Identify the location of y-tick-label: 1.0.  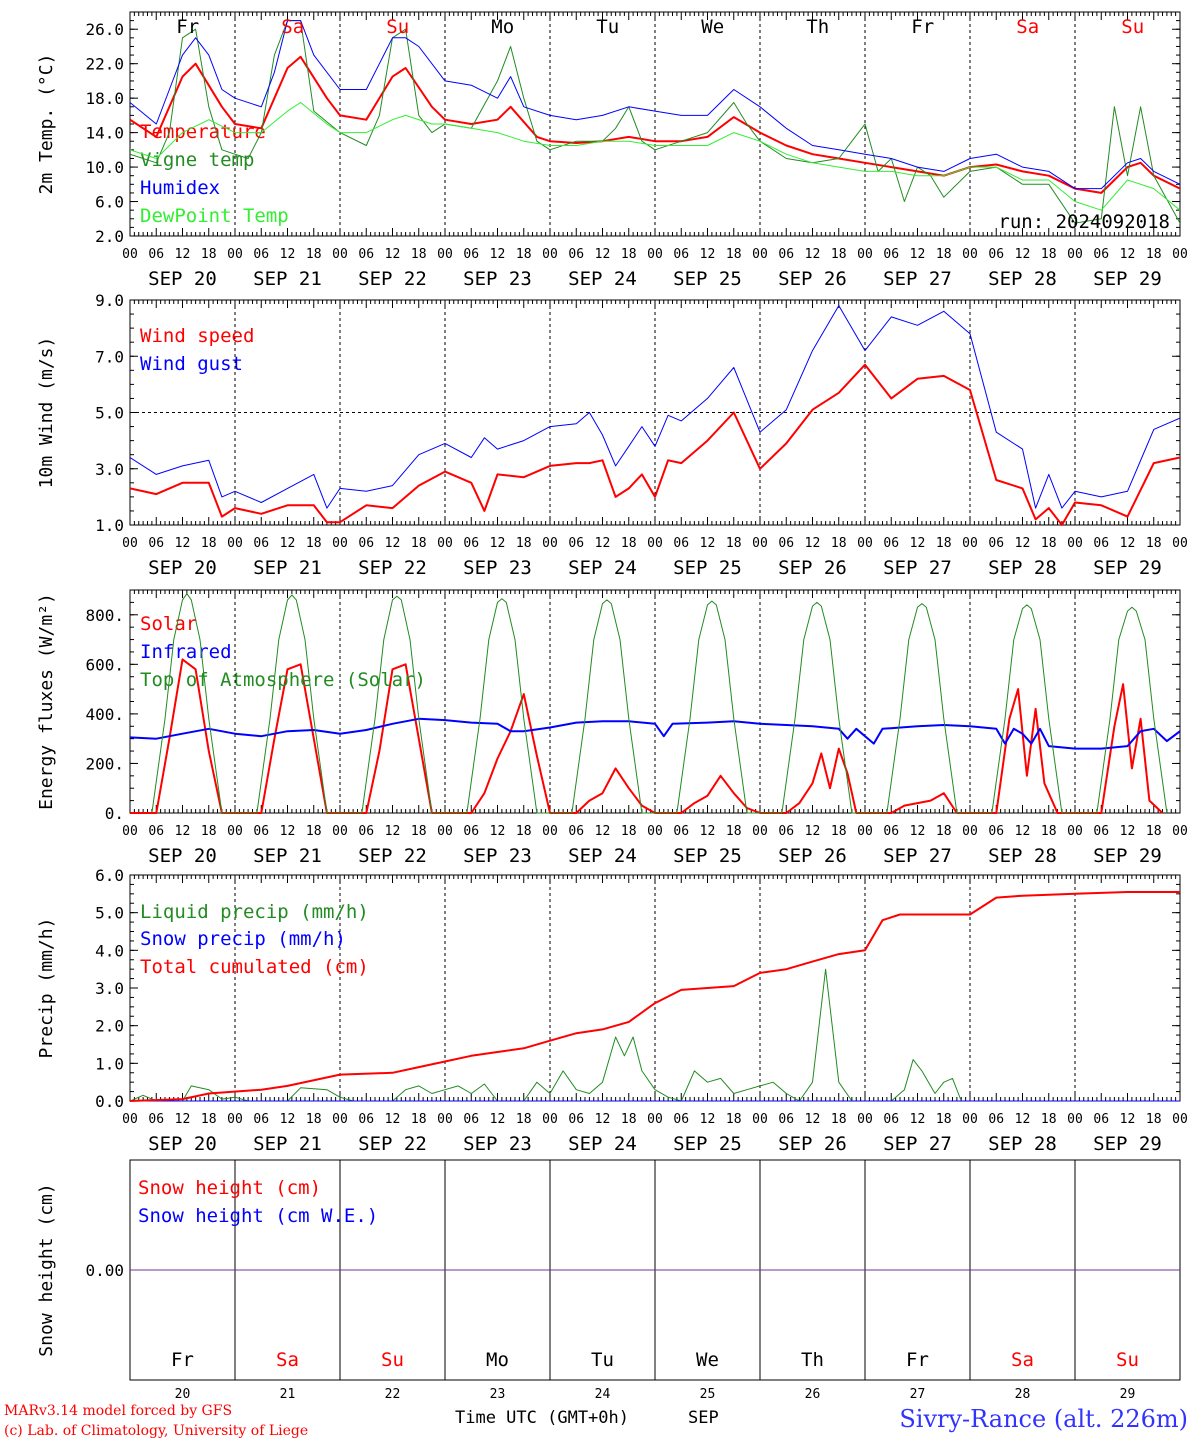
(109, 1063).